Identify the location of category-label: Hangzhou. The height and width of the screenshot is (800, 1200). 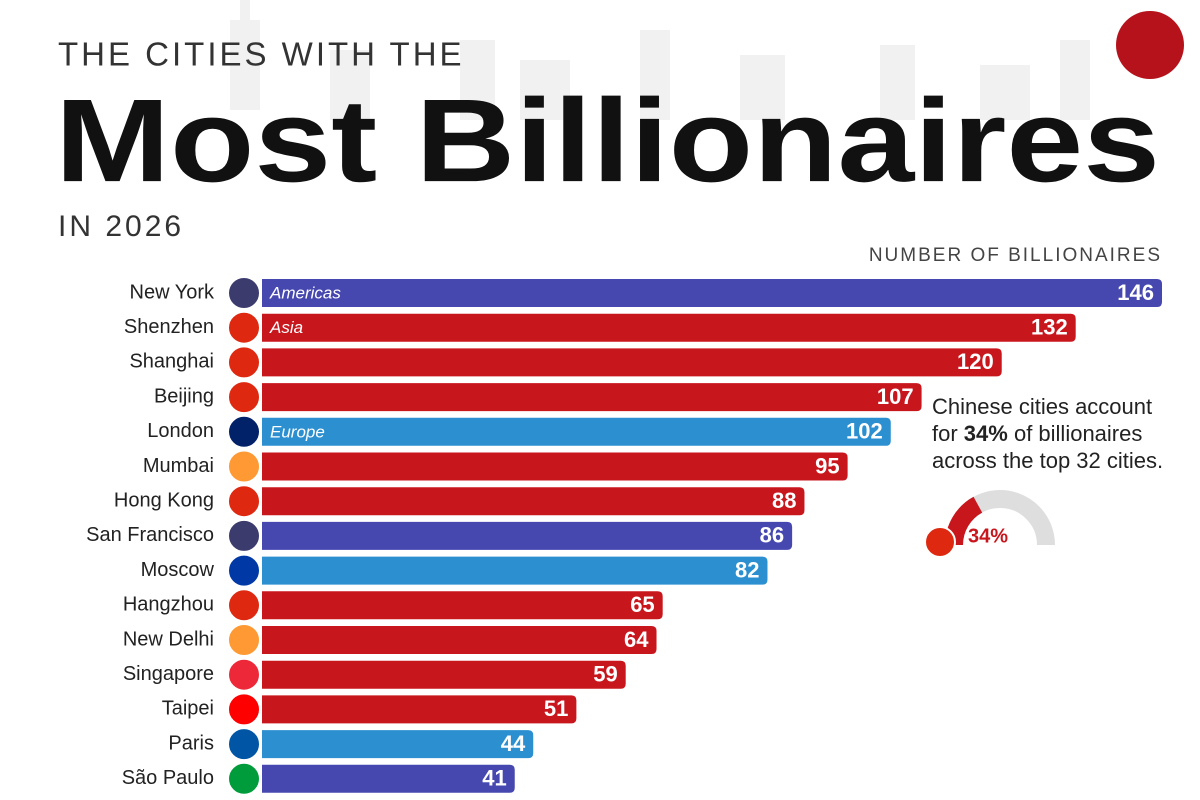
(168, 605).